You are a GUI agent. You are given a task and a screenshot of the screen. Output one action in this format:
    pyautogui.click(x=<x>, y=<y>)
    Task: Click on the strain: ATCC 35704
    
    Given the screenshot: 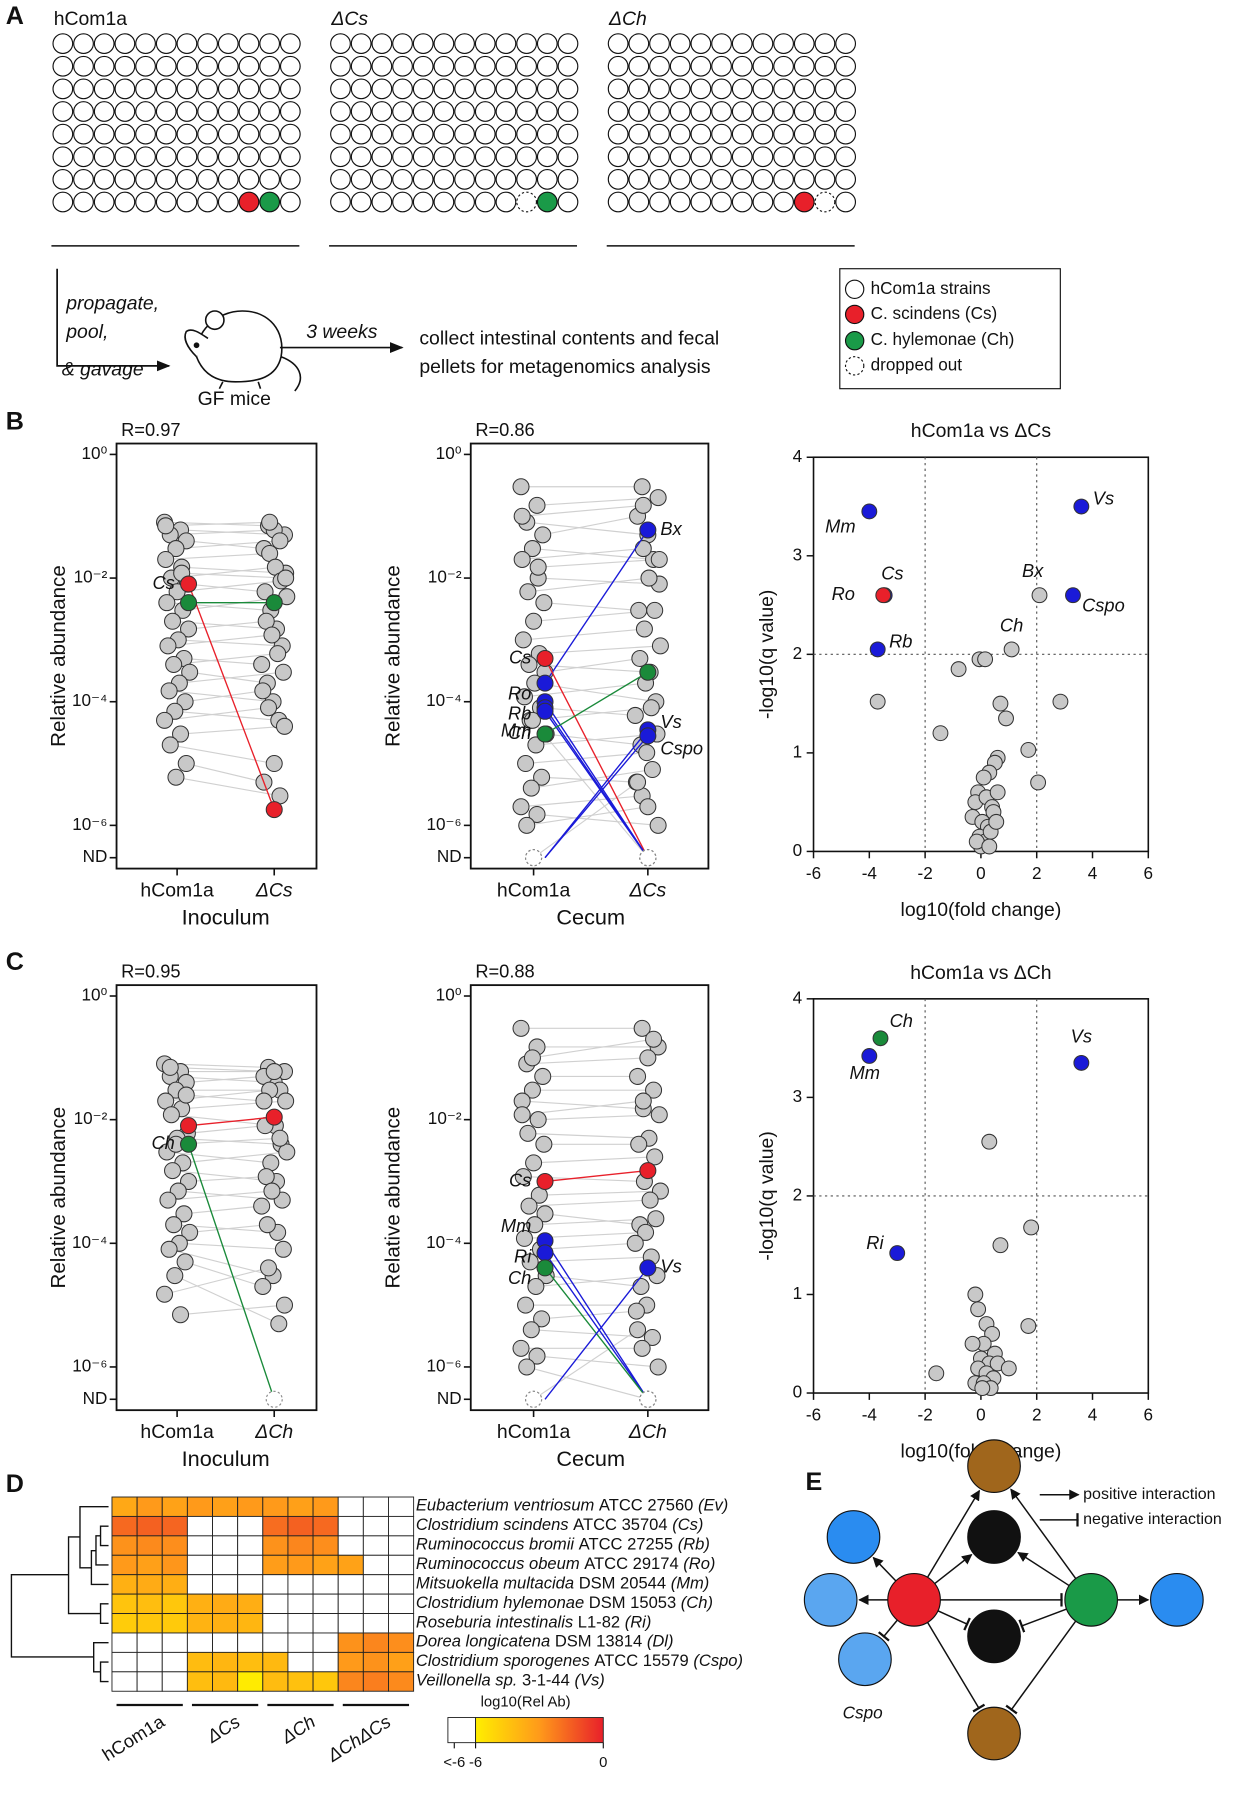 What is the action you would take?
    pyautogui.click(x=620, y=1525)
    